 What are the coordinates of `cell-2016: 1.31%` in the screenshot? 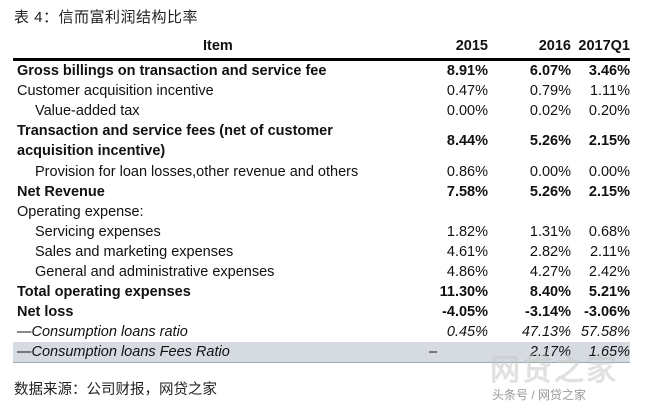 It's located at (550, 232).